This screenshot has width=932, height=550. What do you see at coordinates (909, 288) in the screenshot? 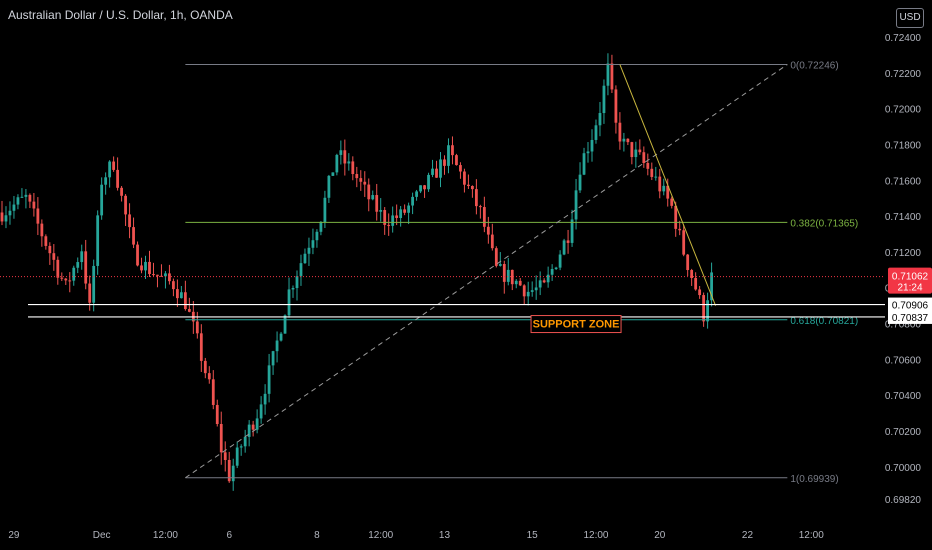
I see `price-countdown: 21:24` at bounding box center [909, 288].